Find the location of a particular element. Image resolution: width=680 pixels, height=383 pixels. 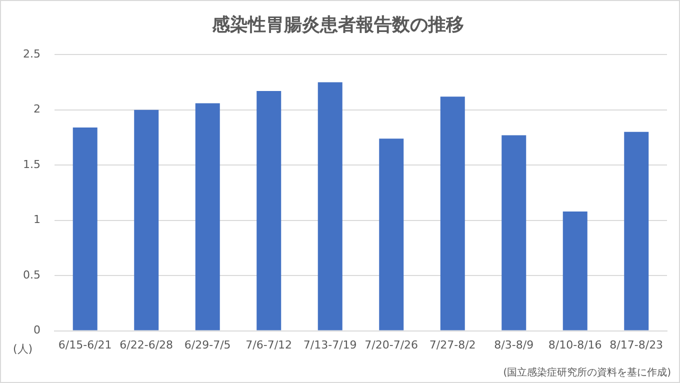

x-tick-label: 7/6-7/12 is located at coordinates (269, 345).